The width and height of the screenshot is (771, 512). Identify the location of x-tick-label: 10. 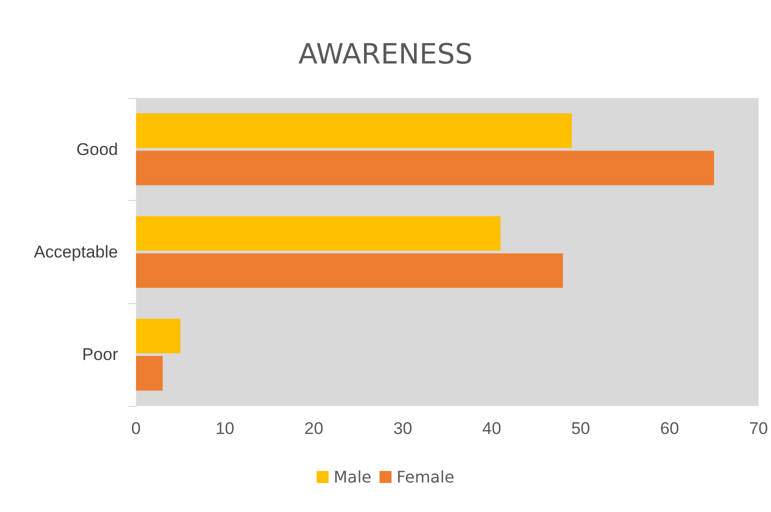
(224, 428).